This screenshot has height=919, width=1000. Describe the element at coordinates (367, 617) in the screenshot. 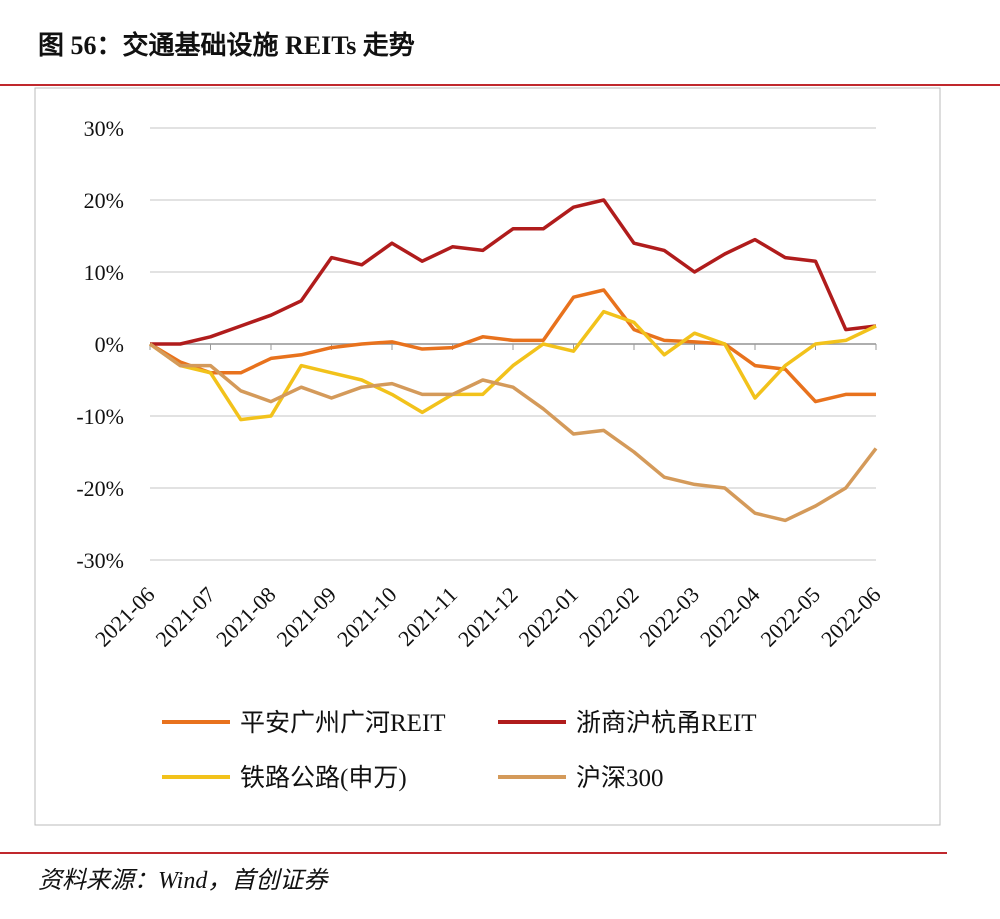

I see `x-tick-label: 2021-10` at that location.